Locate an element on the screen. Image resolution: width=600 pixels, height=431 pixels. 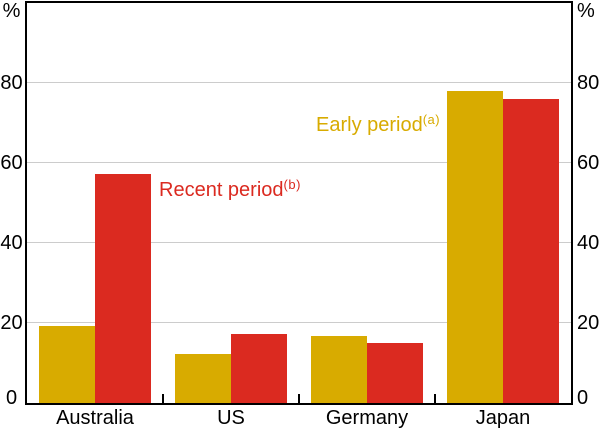
y-tick-label-right-40: 40 is located at coordinates (588, 243).